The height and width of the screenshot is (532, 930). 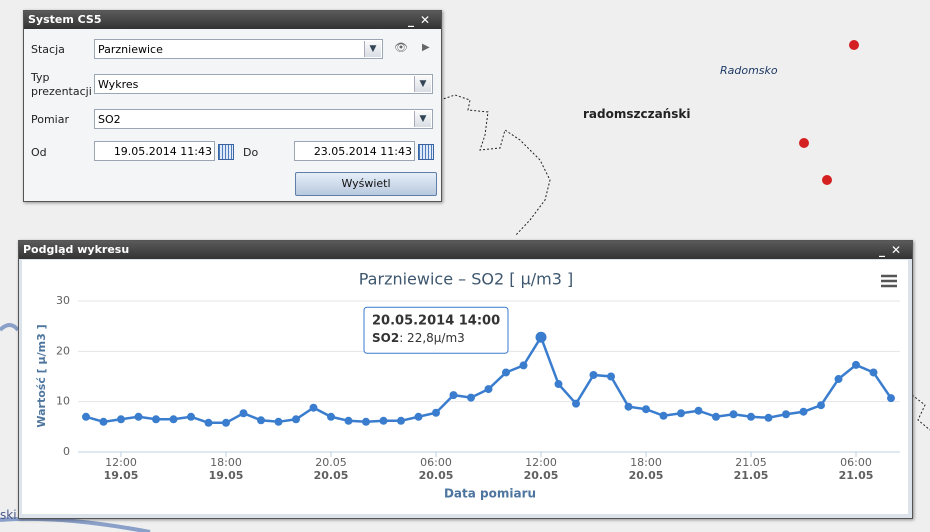 What do you see at coordinates (66, 451) in the screenshot?
I see `y-tick-label: 0` at bounding box center [66, 451].